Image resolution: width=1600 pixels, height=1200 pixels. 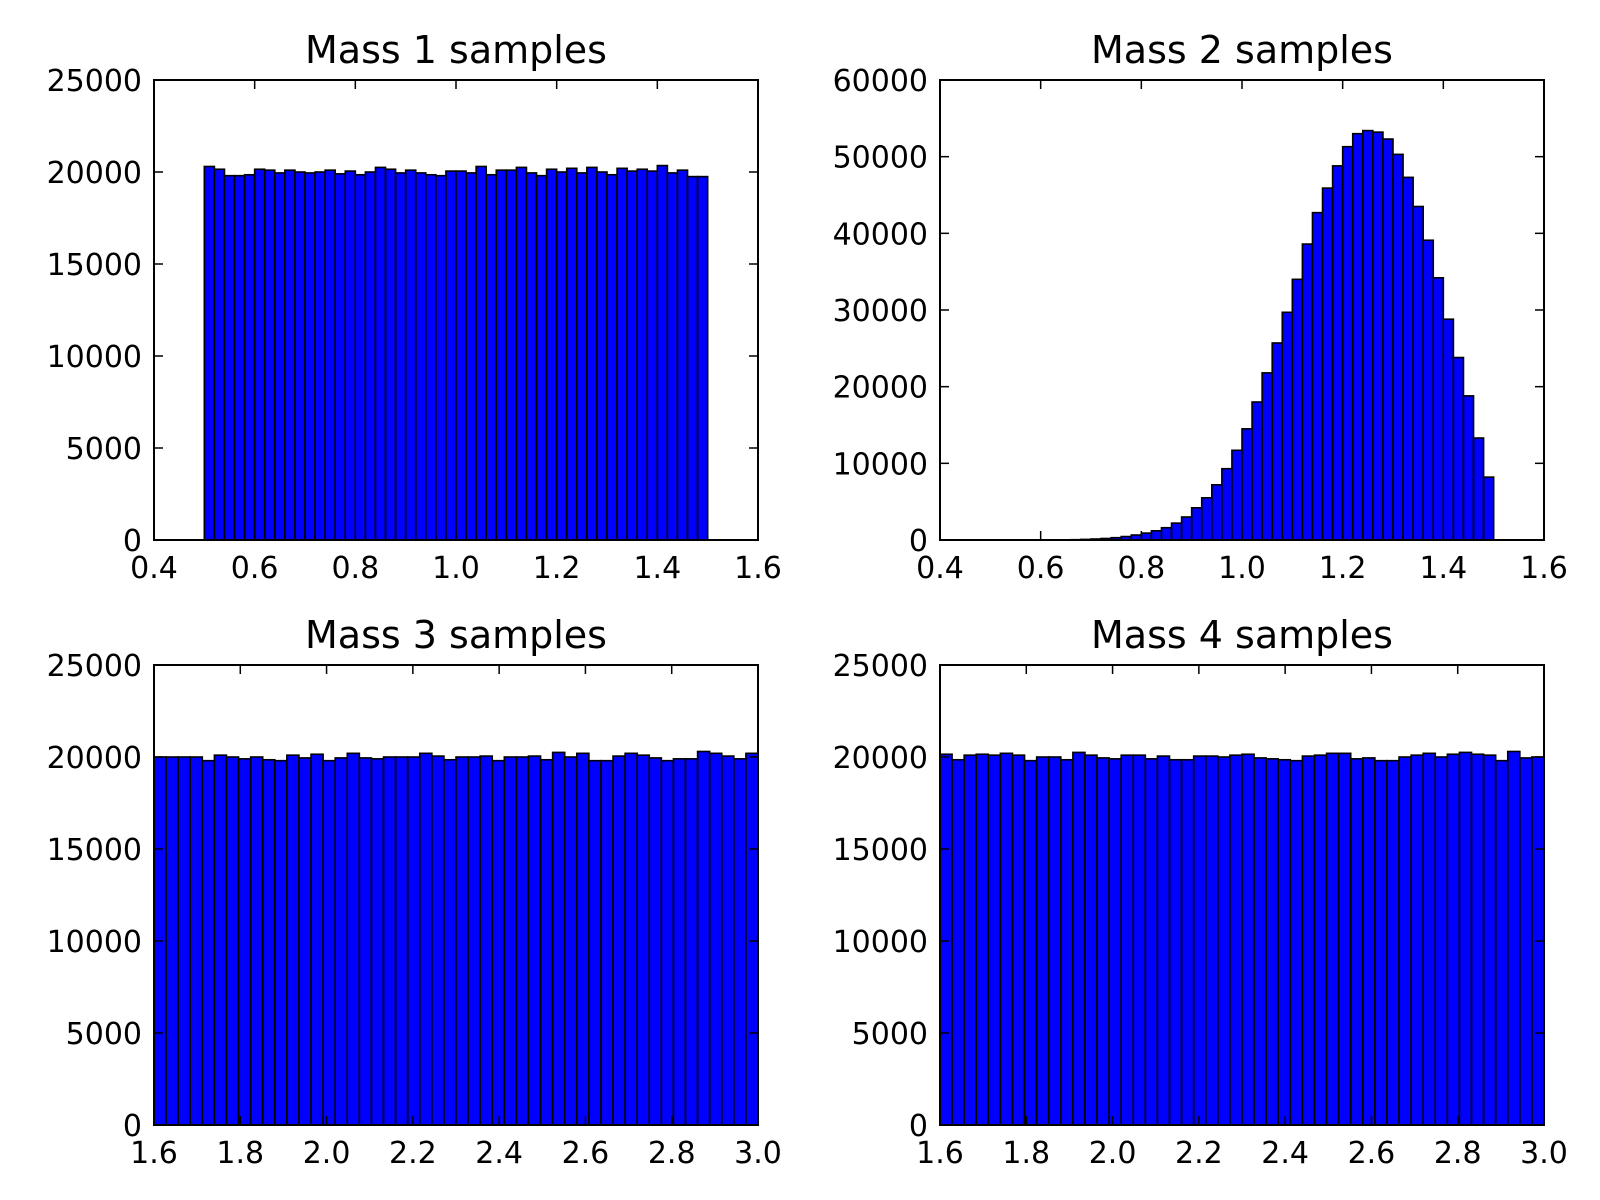 What do you see at coordinates (918, 541) in the screenshot?
I see `y-tick-label: 0` at bounding box center [918, 541].